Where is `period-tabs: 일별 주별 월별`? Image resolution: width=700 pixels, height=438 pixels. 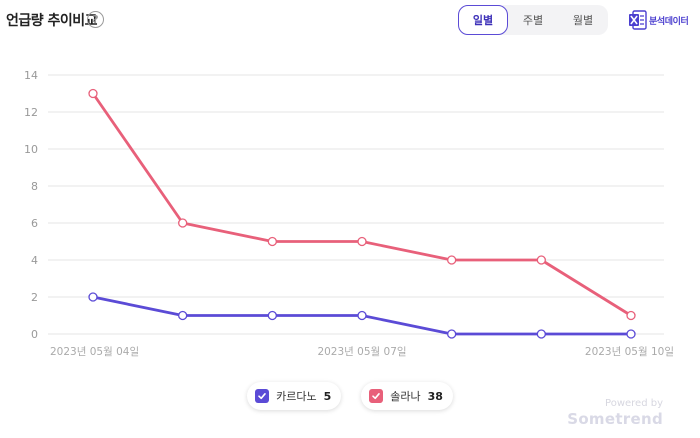
period-tabs: 일별 주별 월별 is located at coordinates (533, 20).